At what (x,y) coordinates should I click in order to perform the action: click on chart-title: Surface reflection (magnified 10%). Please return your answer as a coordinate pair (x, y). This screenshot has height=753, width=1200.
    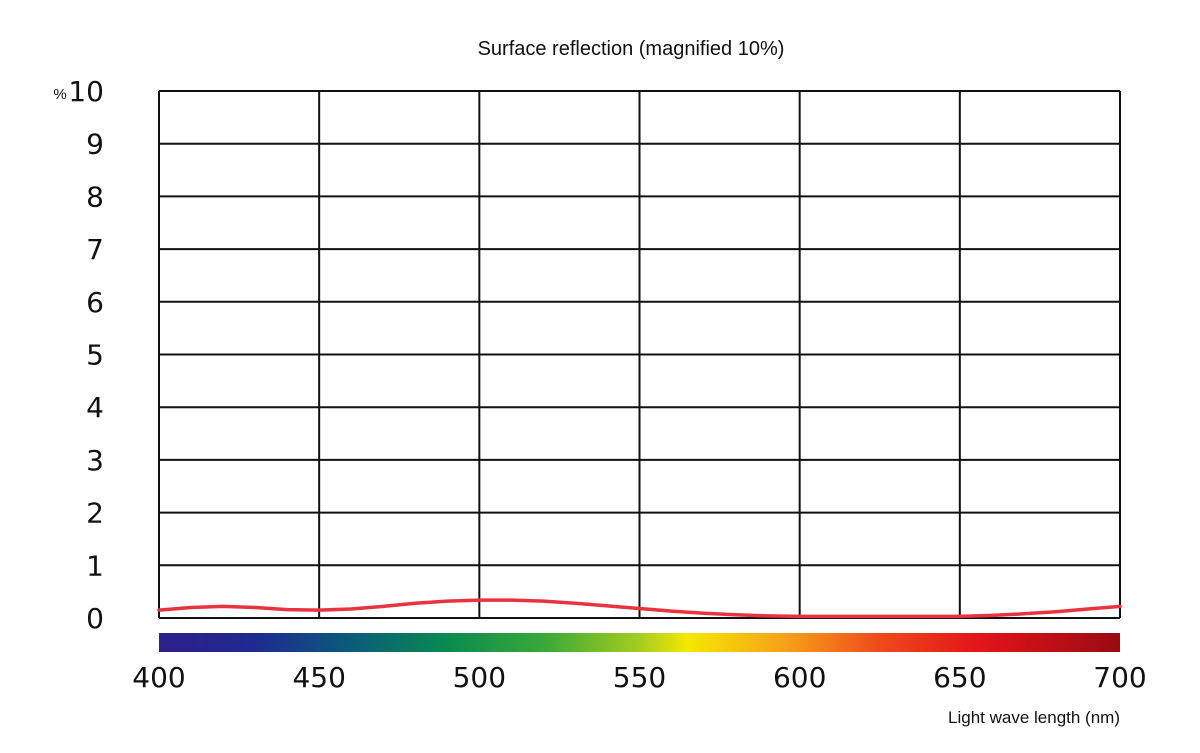
    Looking at the image, I should click on (631, 49).